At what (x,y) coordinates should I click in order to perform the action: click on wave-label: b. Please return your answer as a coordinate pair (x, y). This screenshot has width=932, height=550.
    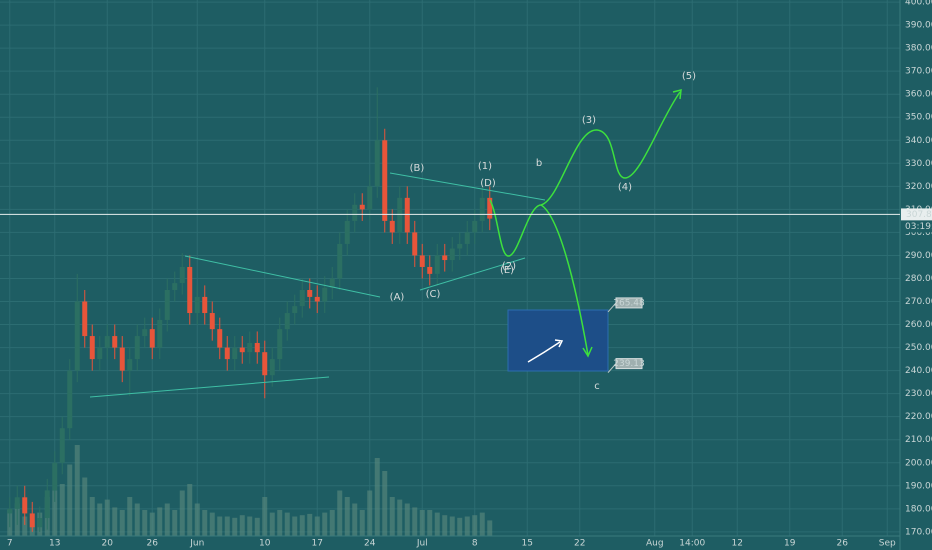
    Looking at the image, I should click on (539, 163).